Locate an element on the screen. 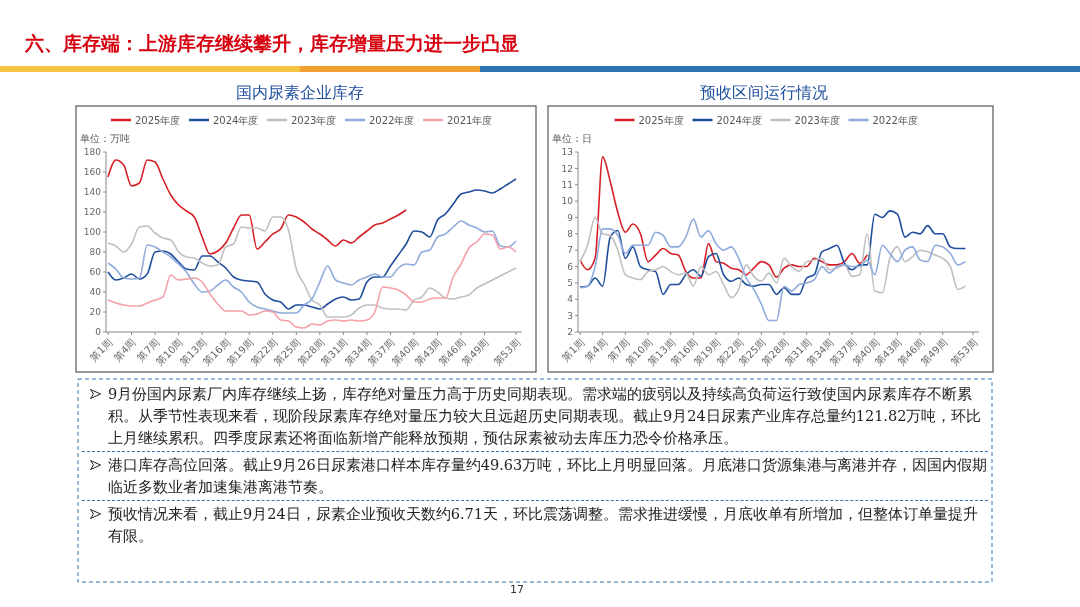 Image resolution: width=1080 pixels, height=607 pixels. y-tick-label: 80 is located at coordinates (95, 252).